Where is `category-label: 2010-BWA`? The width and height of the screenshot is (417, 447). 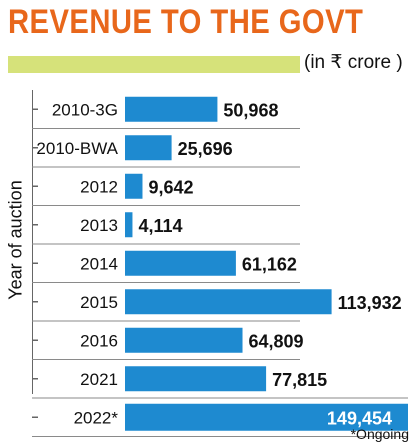 category-label: 2010-BWA is located at coordinates (77, 148).